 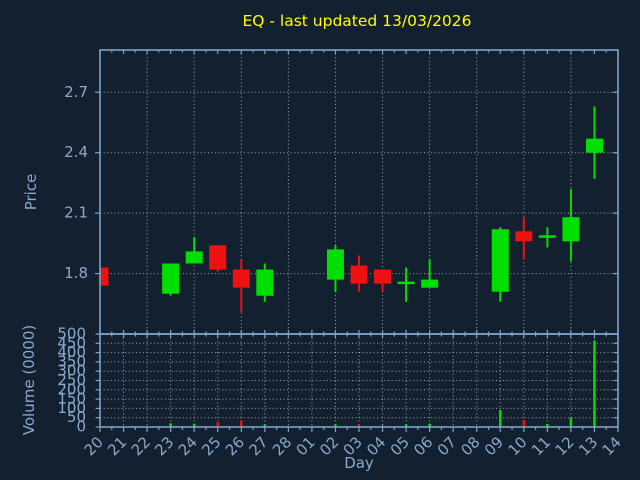 What do you see at coordinates (258, 446) in the screenshot?
I see `x-tick-label: 27` at bounding box center [258, 446].